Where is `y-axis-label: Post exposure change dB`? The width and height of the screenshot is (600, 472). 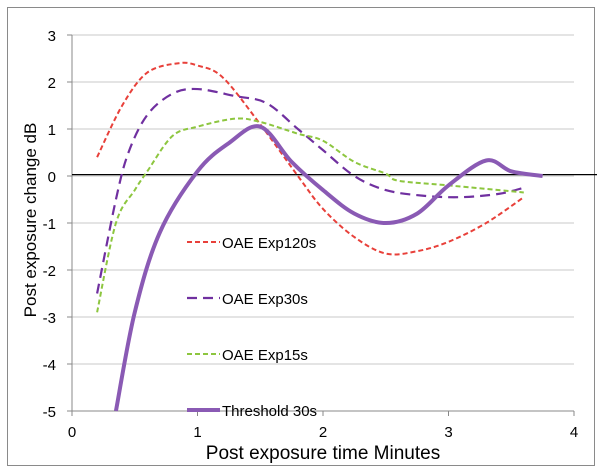 y-axis-label: Post exposure change dB is located at coordinates (30, 220).